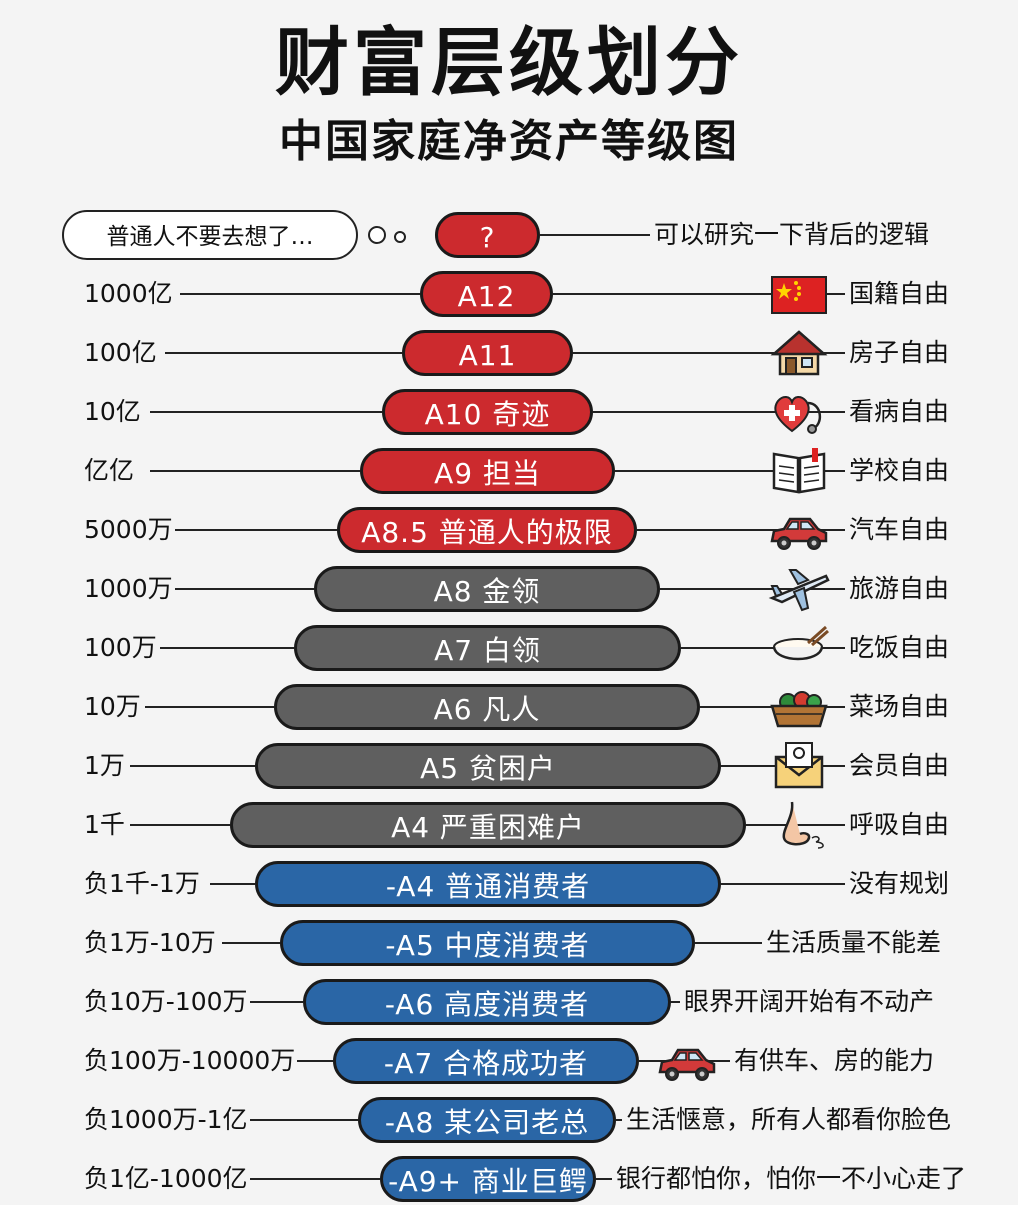 Image resolution: width=1018 pixels, height=1205 pixels. I want to click on freedom-label: 呼吸自由, so click(897, 825).